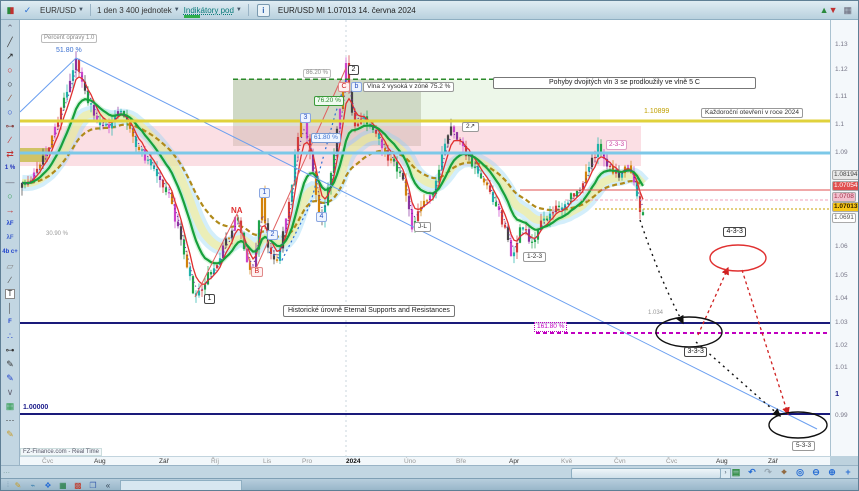 The height and width of the screenshot is (491, 859). Describe the element at coordinates (8, 485) in the screenshot. I see `taskbar-grip: ⁞` at that location.